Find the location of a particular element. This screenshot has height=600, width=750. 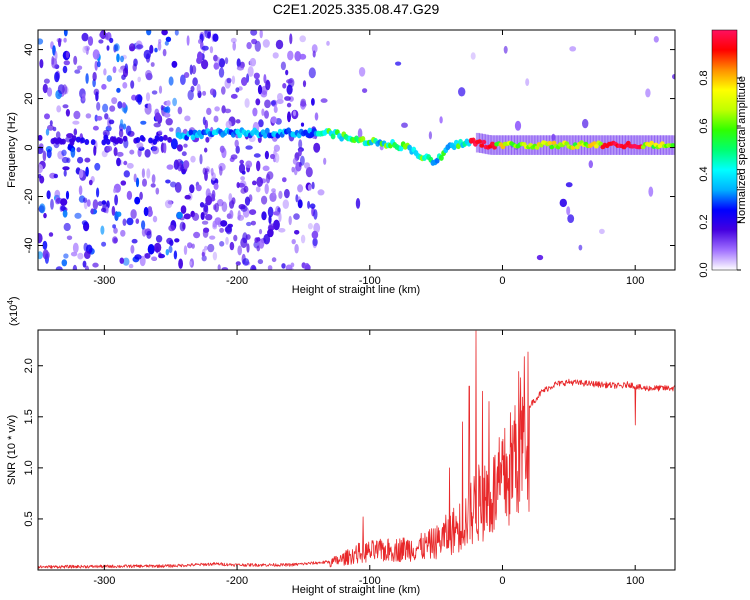

x-tick-label: -200 is located at coordinates (237, 281).